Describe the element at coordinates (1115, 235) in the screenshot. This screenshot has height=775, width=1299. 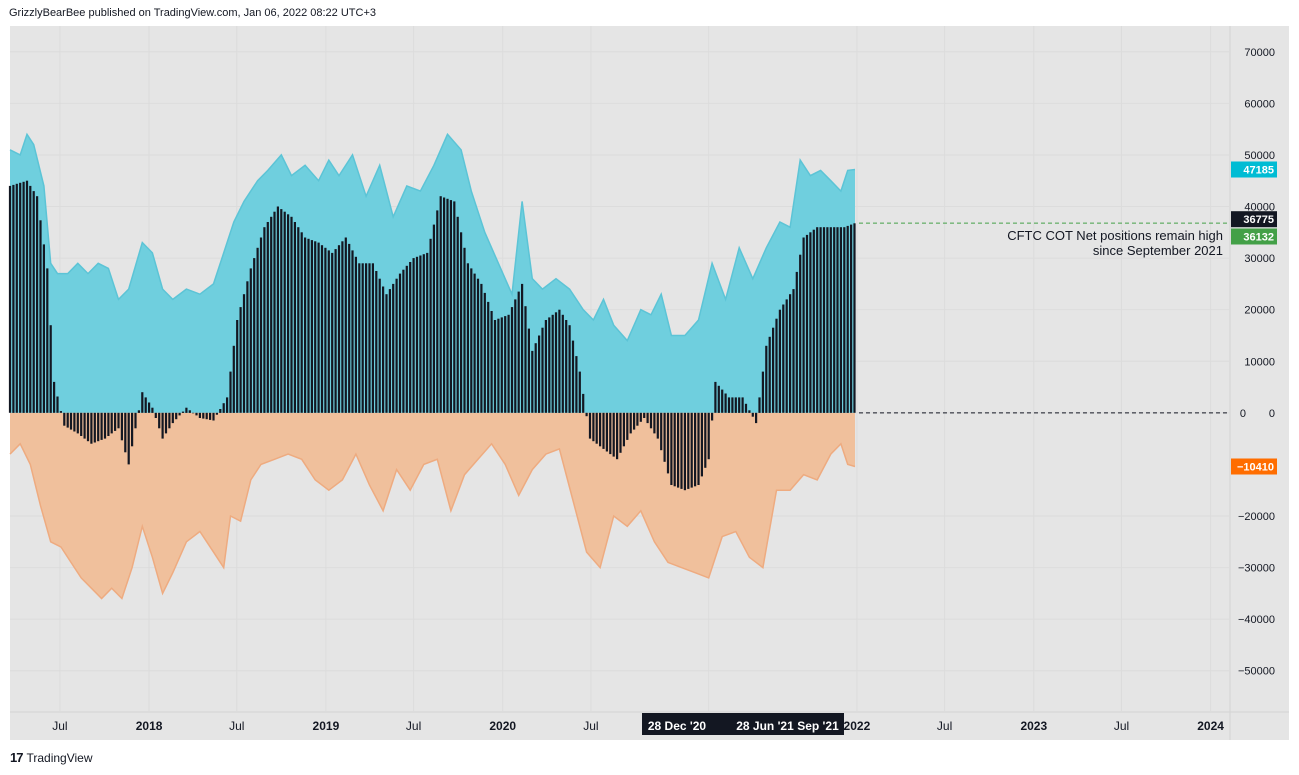
I see `annotation-line-1: CFTC COT Net positions remain high` at that location.